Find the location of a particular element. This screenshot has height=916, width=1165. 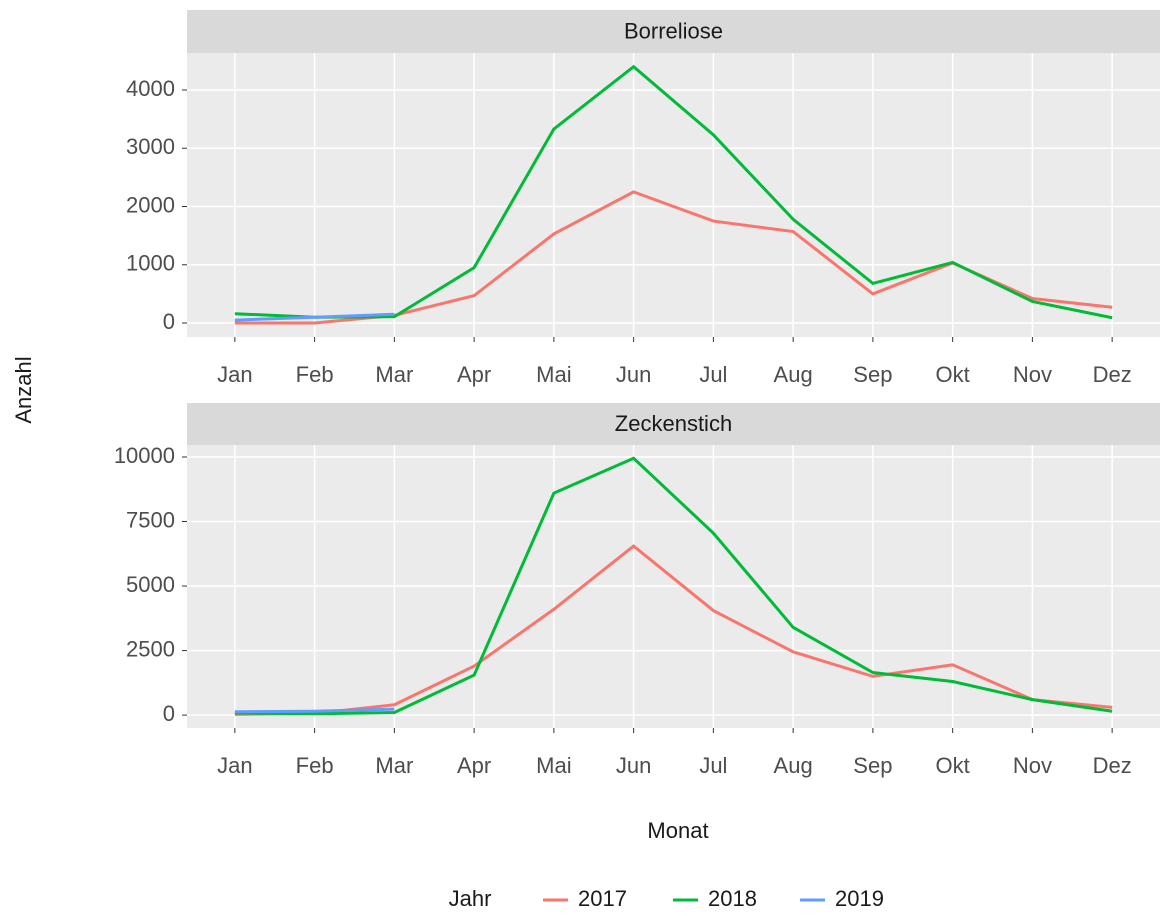

legend-title: Jahr is located at coordinates (470, 898).